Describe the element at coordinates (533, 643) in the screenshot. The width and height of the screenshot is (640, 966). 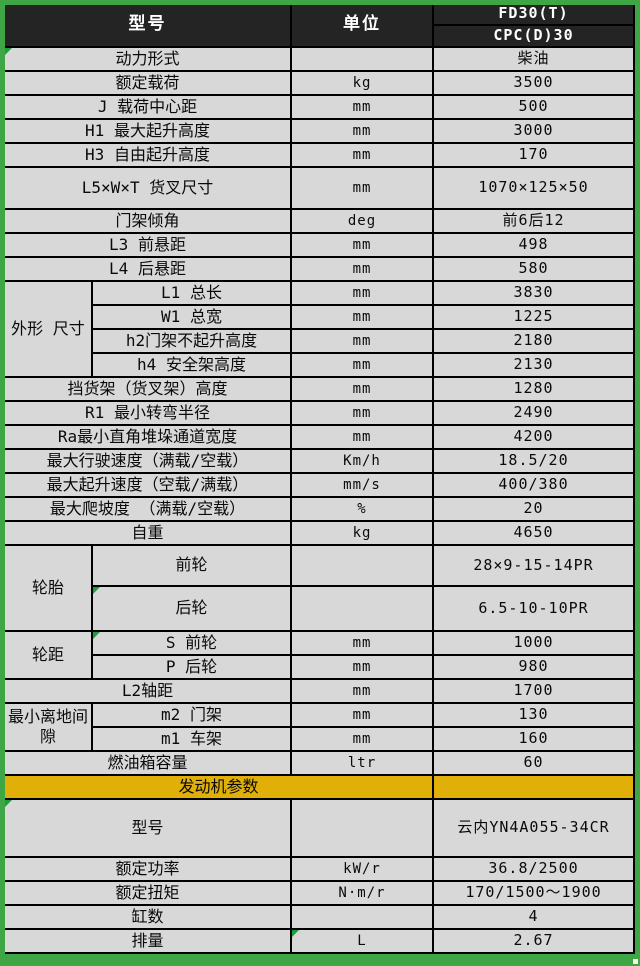
I see `value-cell: 1000` at that location.